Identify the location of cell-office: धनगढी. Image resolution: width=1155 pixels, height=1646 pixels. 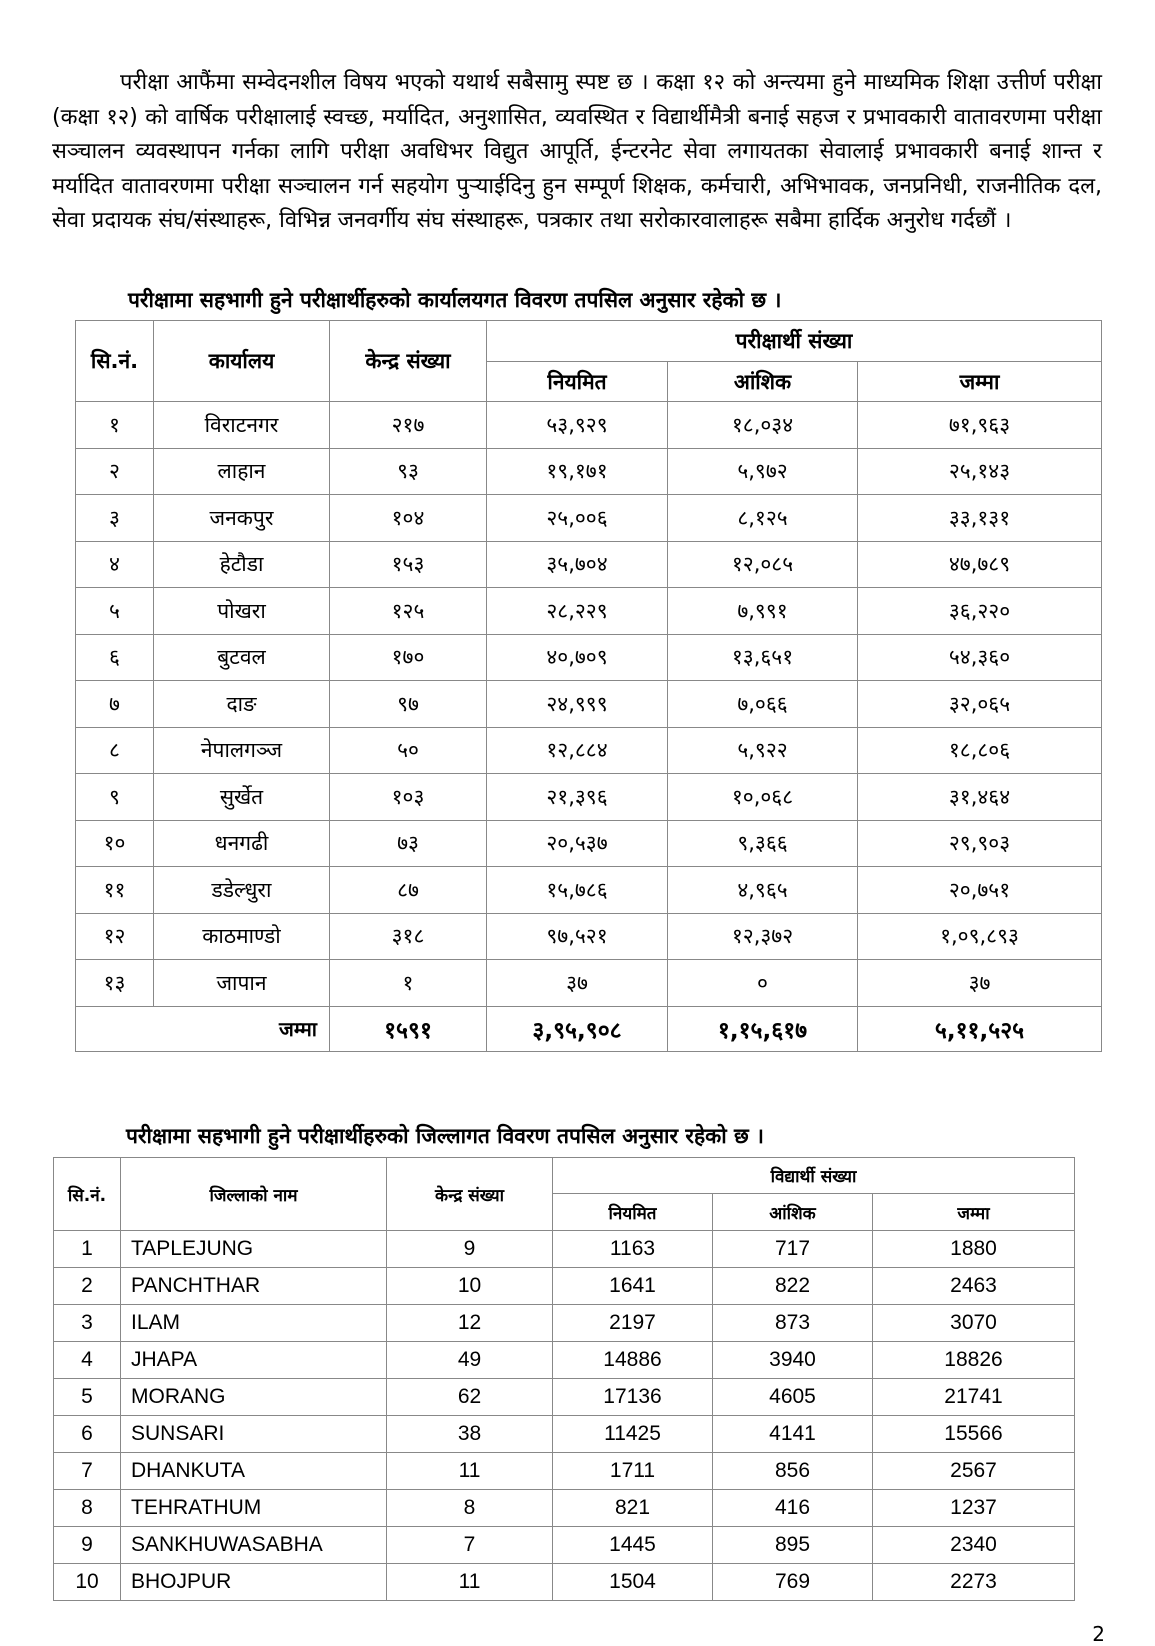
(241, 843).